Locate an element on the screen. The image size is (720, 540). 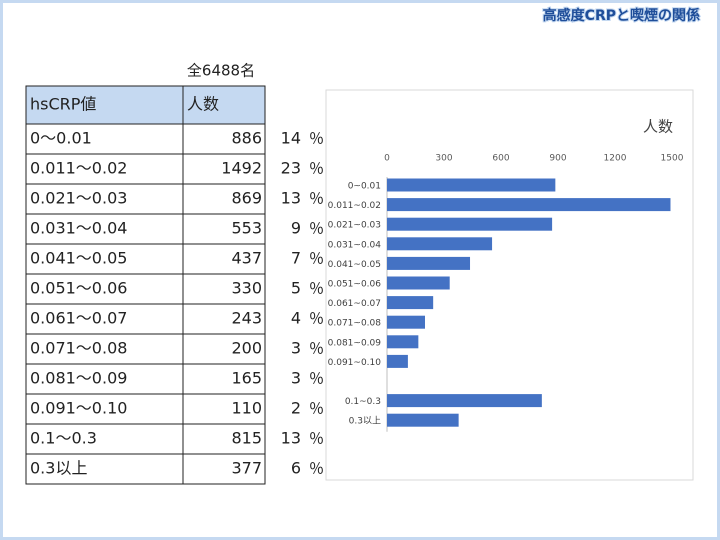
row-percent: 9 is located at coordinates (296, 228).